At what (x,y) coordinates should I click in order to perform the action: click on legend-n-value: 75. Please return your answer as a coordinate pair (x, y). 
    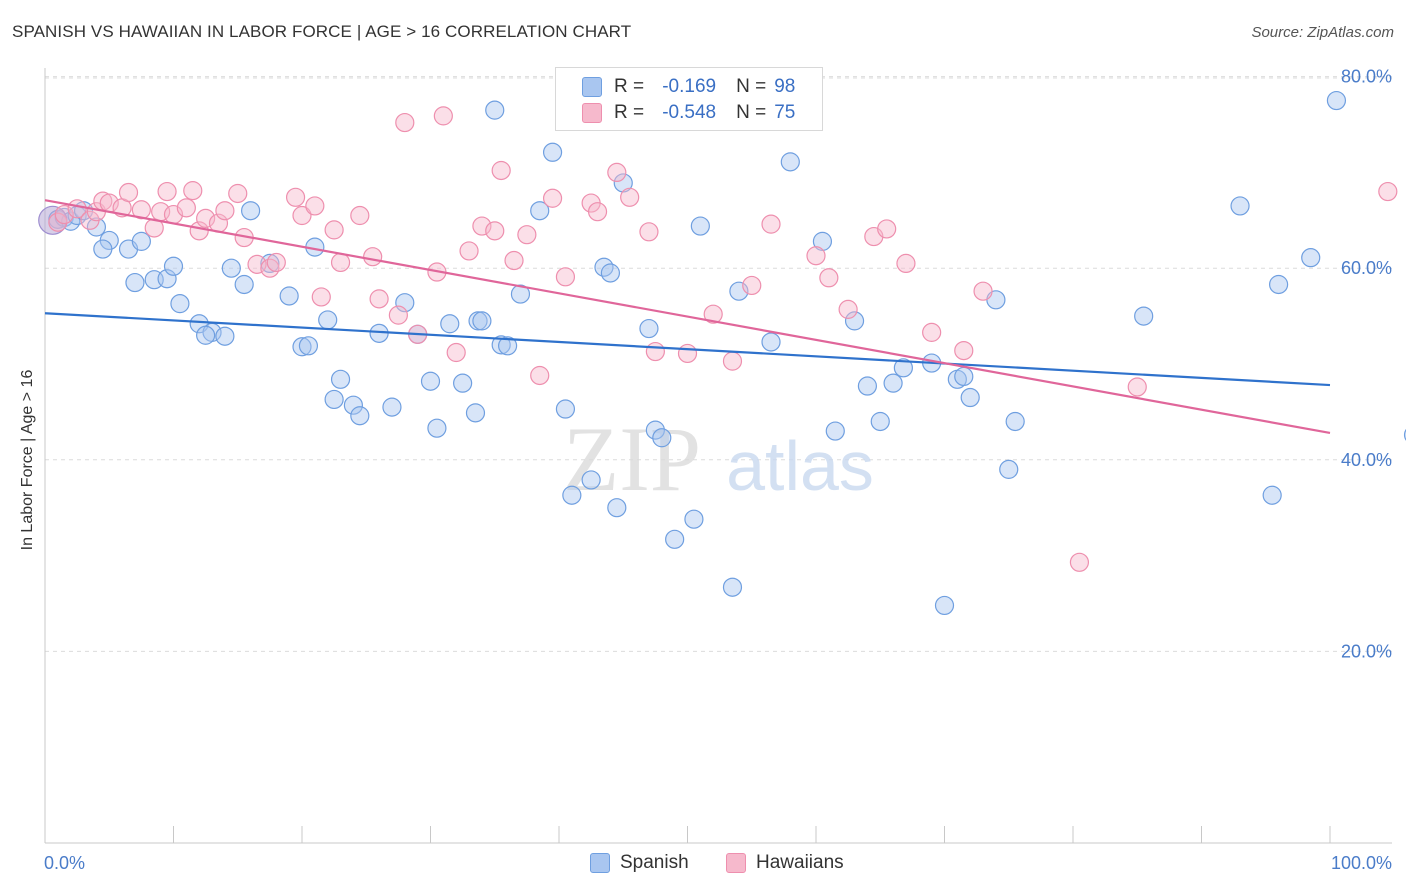
    Looking at the image, I should click on (785, 112).